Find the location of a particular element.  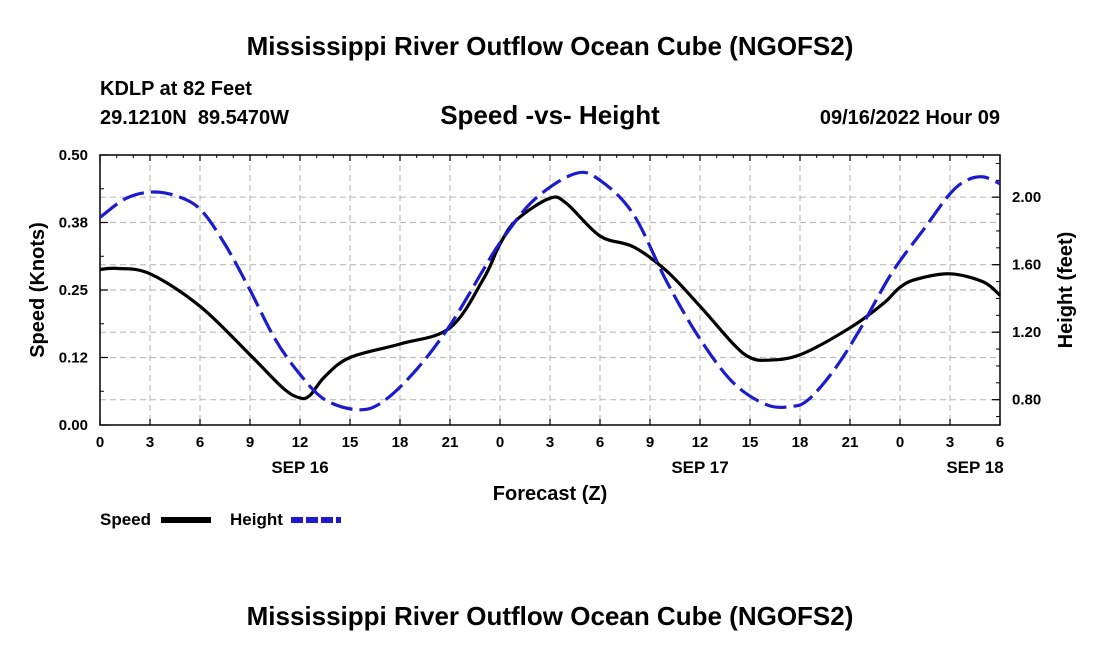

issued-time: 09/16/2022 Hour 09 is located at coordinates (910, 118).